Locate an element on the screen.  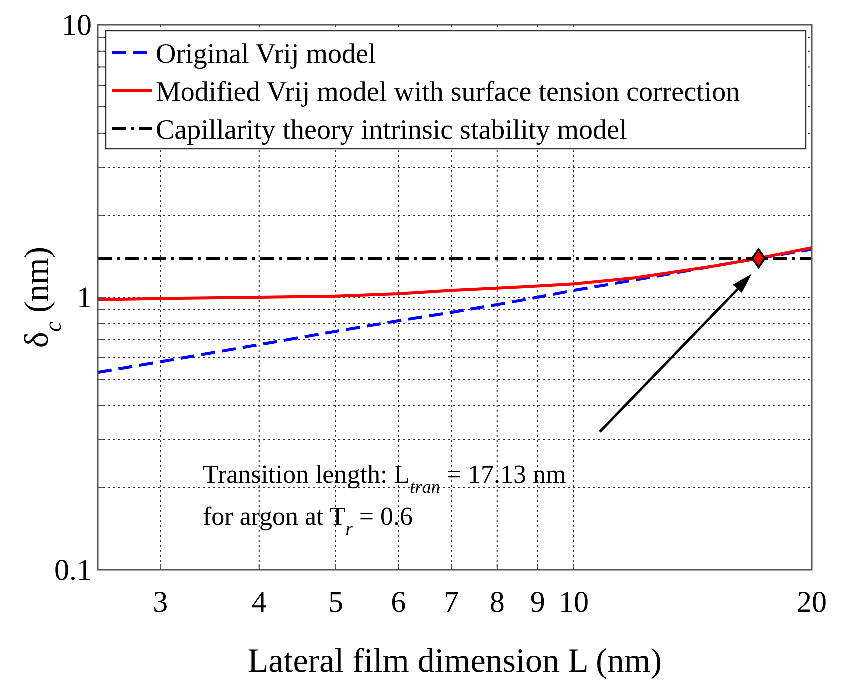
x-tick-label: 5 is located at coordinates (336, 602).